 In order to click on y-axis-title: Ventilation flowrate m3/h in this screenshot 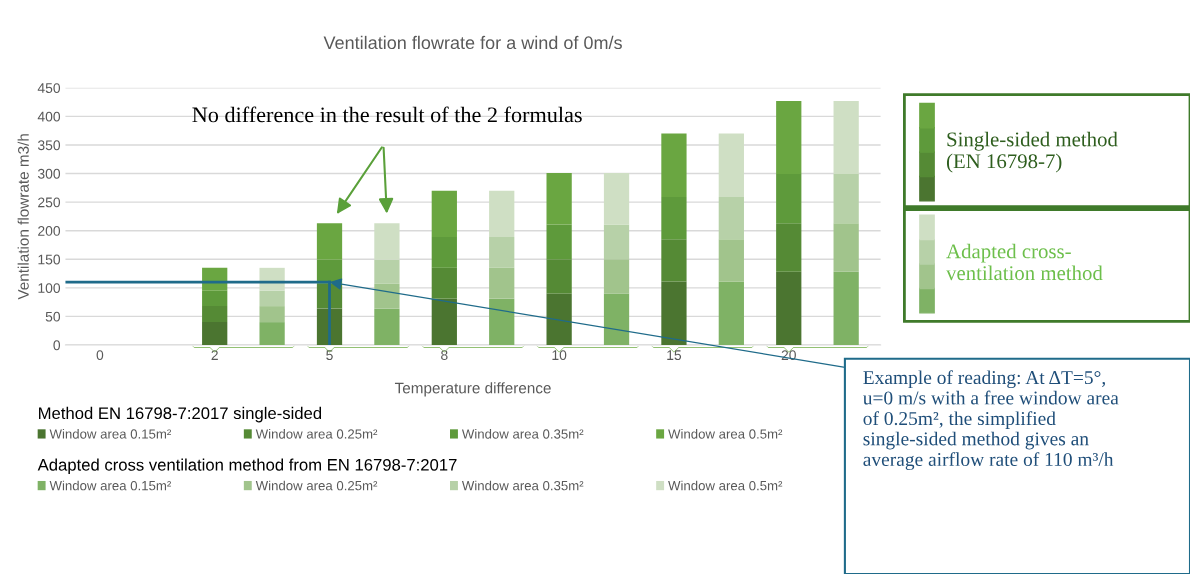, I will do `click(23, 217)`.